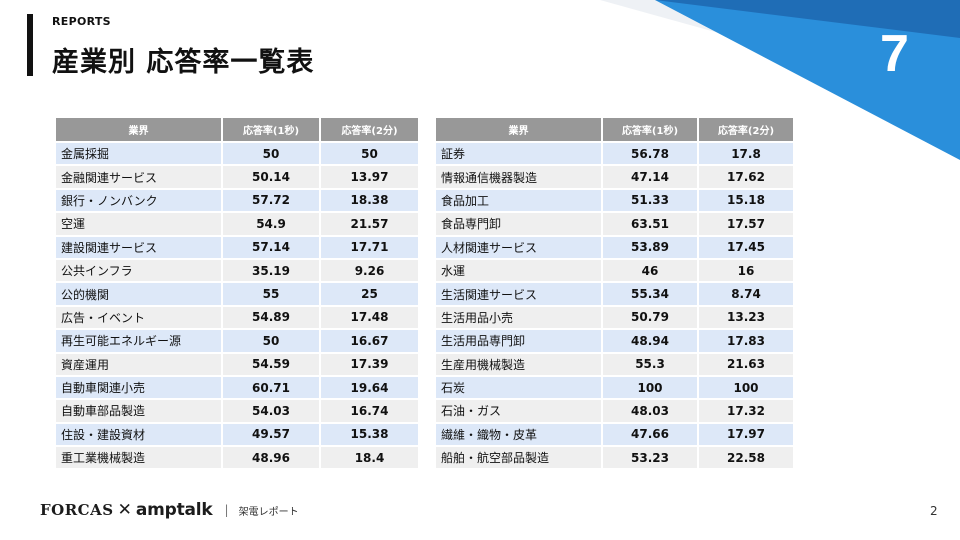 The height and width of the screenshot is (540, 960). Describe the element at coordinates (519, 388) in the screenshot. I see `industry-cell: 石炭` at that location.